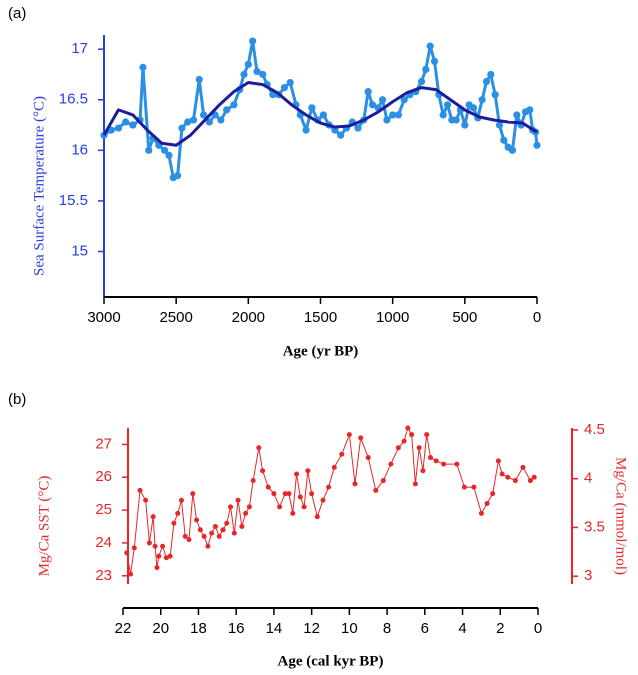 The height and width of the screenshot is (675, 638). I want to click on x-tick-label: 10, so click(349, 628).